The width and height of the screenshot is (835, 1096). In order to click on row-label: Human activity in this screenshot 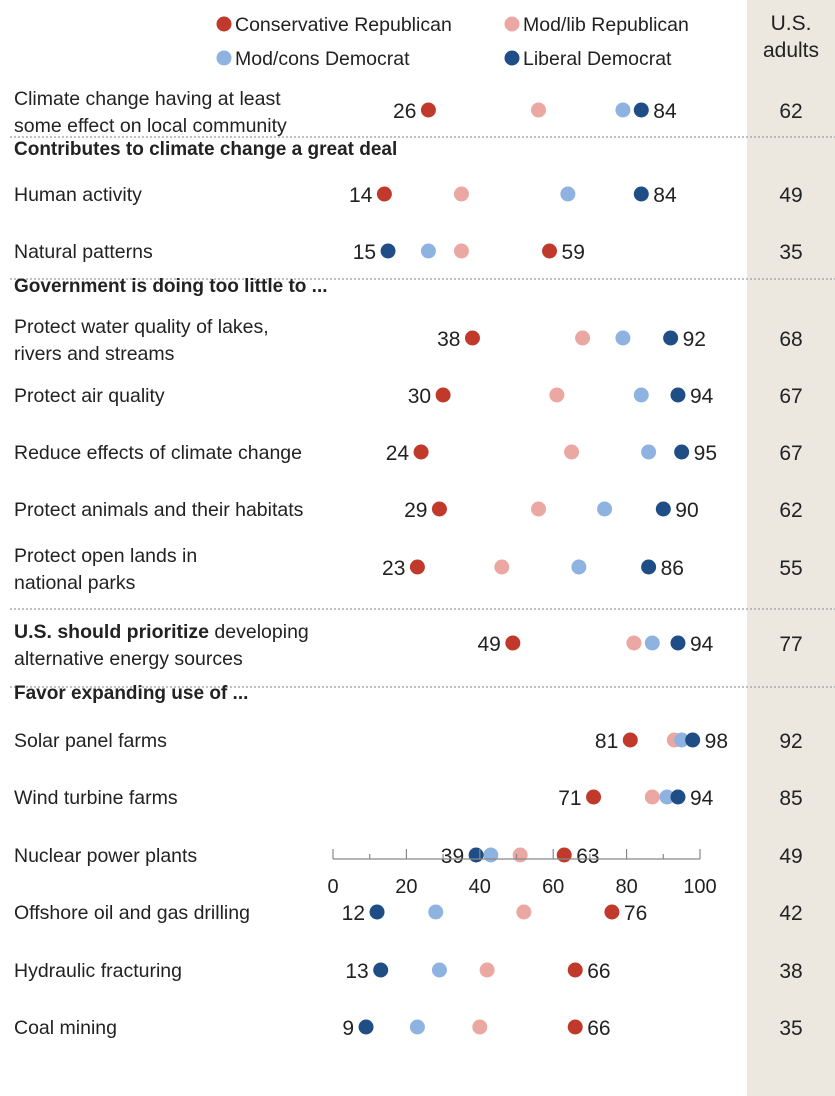, I will do `click(78, 195)`.